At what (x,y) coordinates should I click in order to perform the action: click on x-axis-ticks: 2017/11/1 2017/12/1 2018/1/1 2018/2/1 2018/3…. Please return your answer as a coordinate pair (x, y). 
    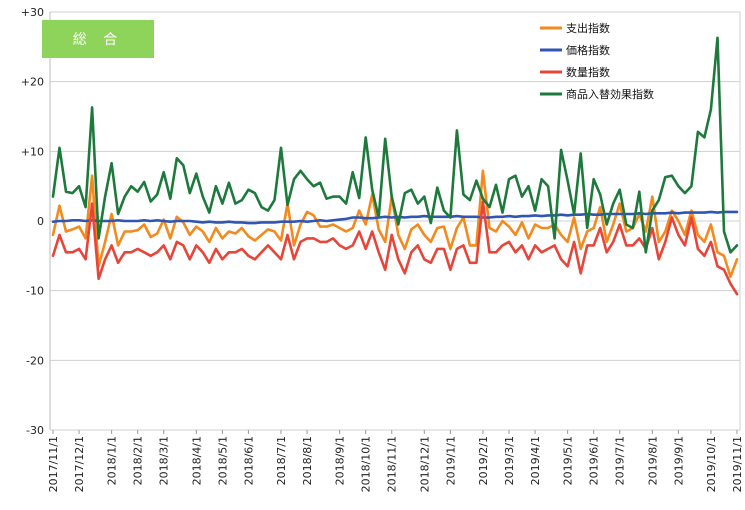
    Looking at the image, I should click on (395, 461).